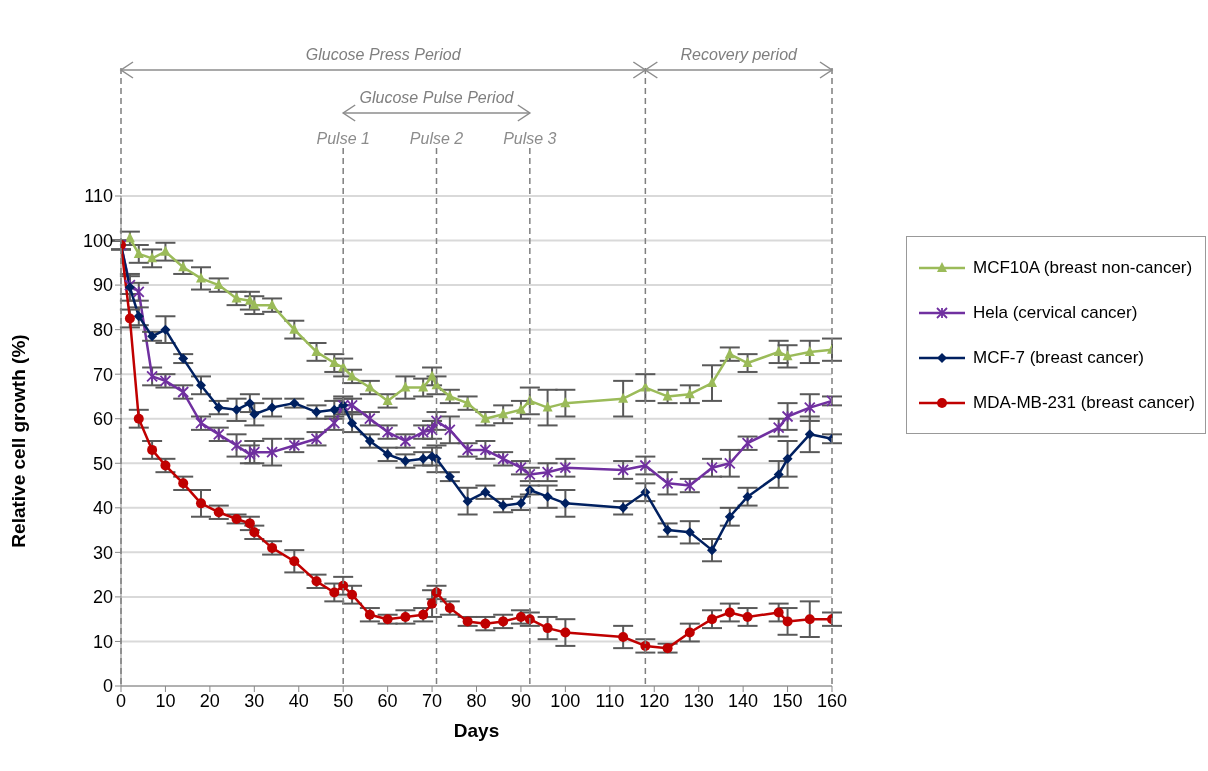 The height and width of the screenshot is (771, 1208). I want to click on y-tick-label: 110, so click(98, 196).